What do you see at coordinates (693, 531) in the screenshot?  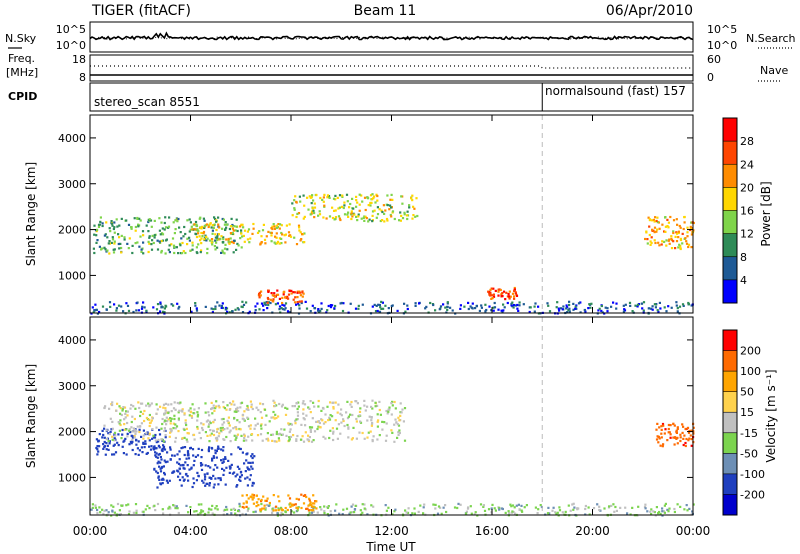 I see `time-tick-label: 00:00` at bounding box center [693, 531].